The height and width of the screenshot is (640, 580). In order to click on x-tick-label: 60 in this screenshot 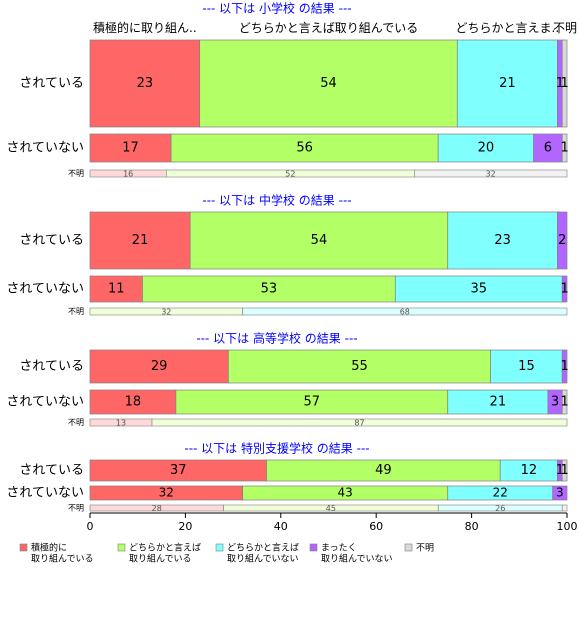, I will do `click(376, 526)`.